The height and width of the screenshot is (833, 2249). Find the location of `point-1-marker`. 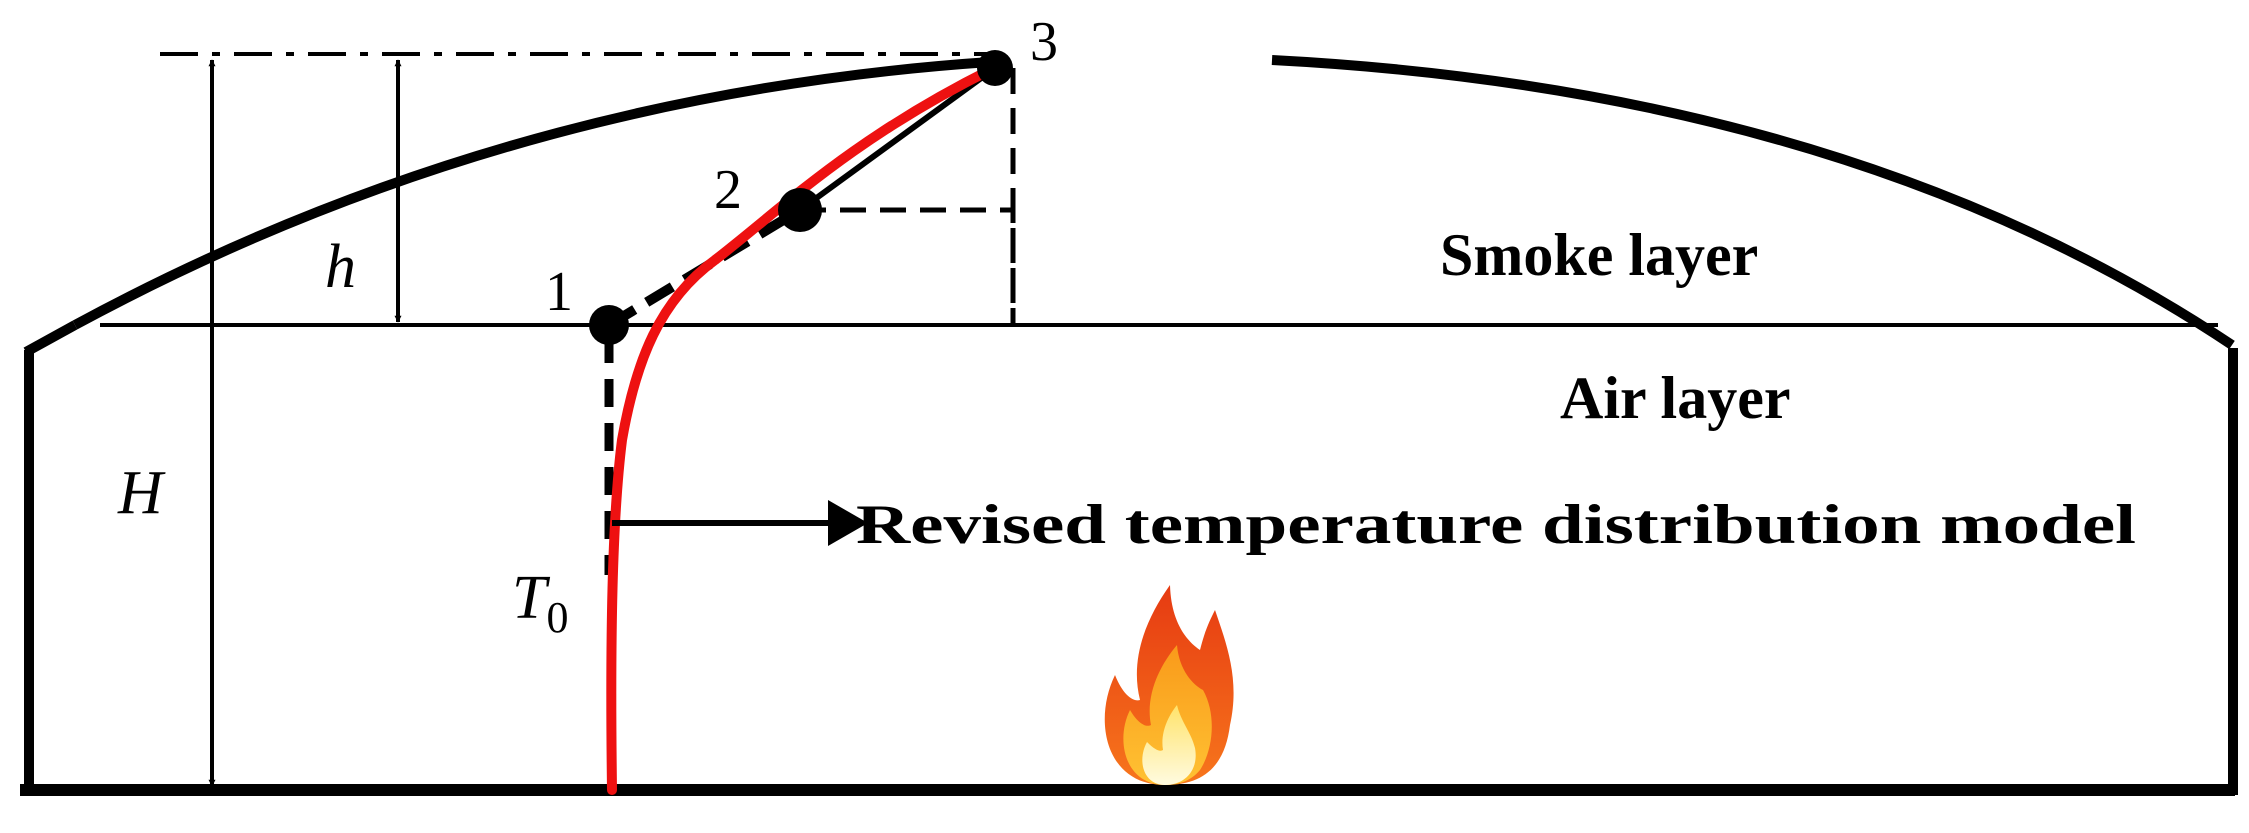

point-1-marker is located at coordinates (609, 325).